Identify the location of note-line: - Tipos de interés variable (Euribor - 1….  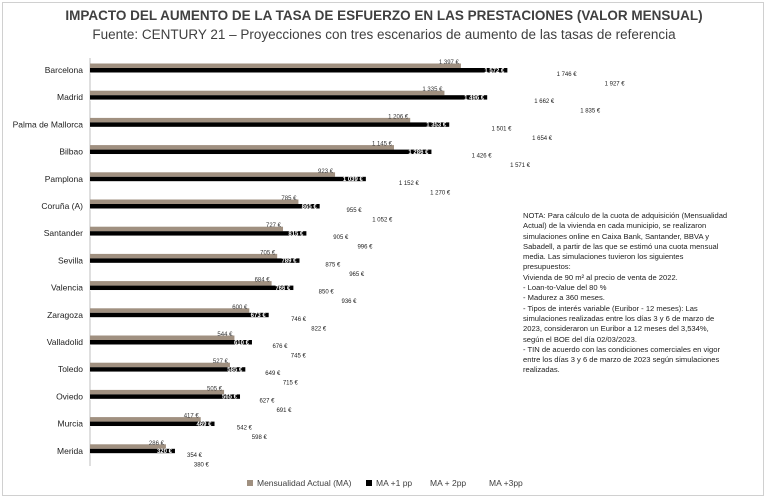
(620, 323).